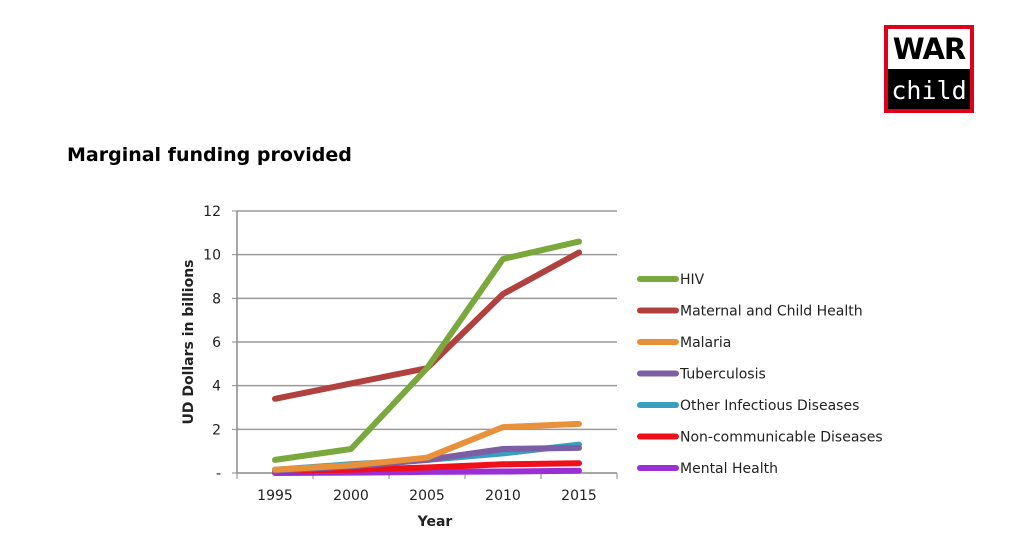 The height and width of the screenshot is (542, 1012). I want to click on x-tick-label: 1995, so click(275, 496).